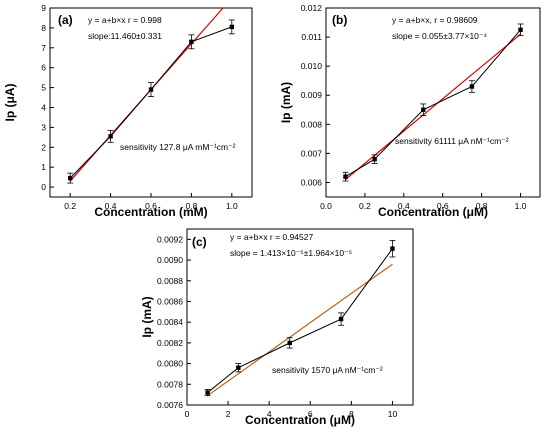 The width and height of the screenshot is (550, 431). What do you see at coordinates (43, 88) in the screenshot?
I see `y-tick-label: 5` at bounding box center [43, 88].